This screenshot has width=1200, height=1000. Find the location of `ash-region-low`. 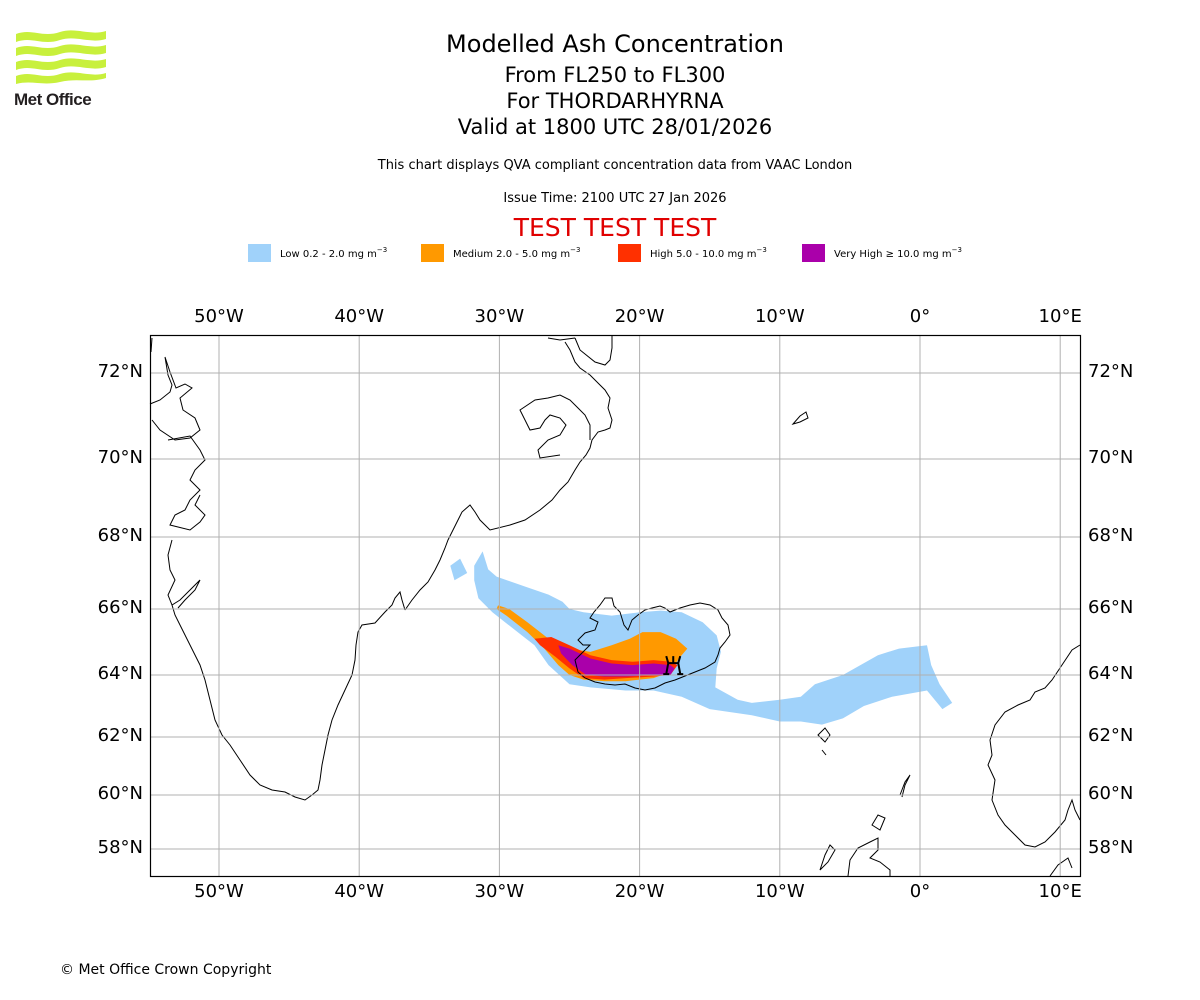

ash-region-low is located at coordinates (459, 569).